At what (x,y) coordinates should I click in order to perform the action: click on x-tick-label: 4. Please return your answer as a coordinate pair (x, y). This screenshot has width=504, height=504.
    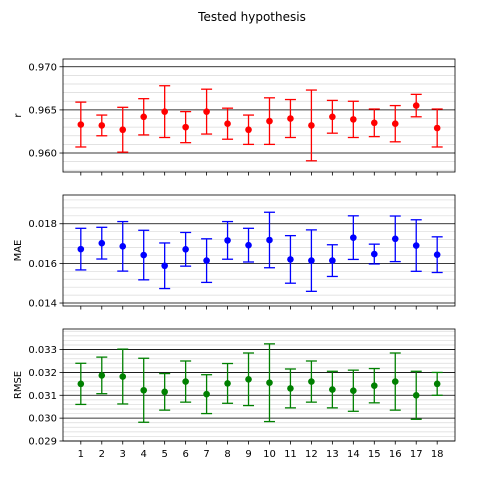
    Looking at the image, I should click on (144, 454).